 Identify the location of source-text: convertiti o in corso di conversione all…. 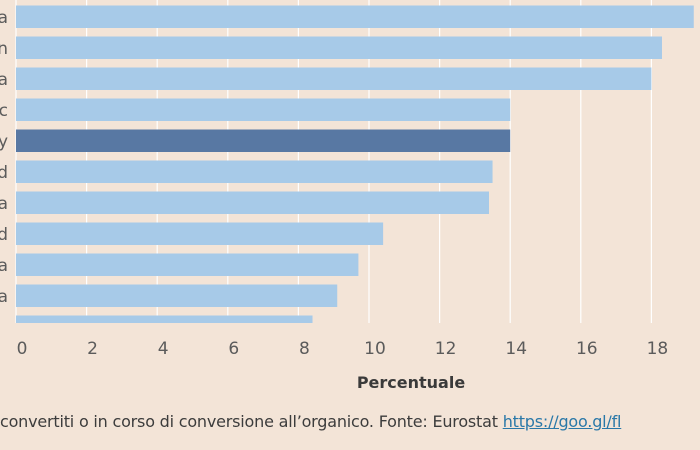
(251, 421).